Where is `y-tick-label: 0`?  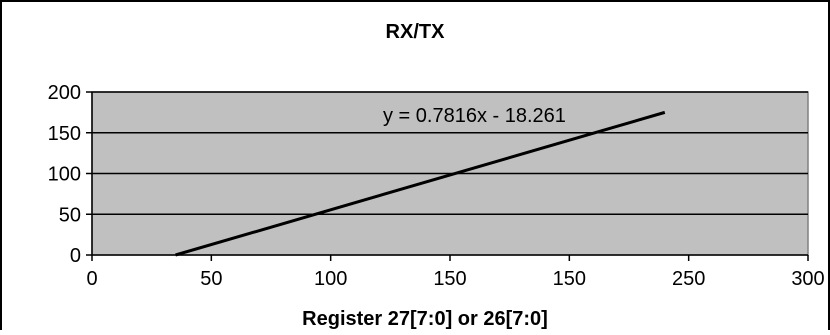
y-tick-label: 0 is located at coordinates (75, 256).